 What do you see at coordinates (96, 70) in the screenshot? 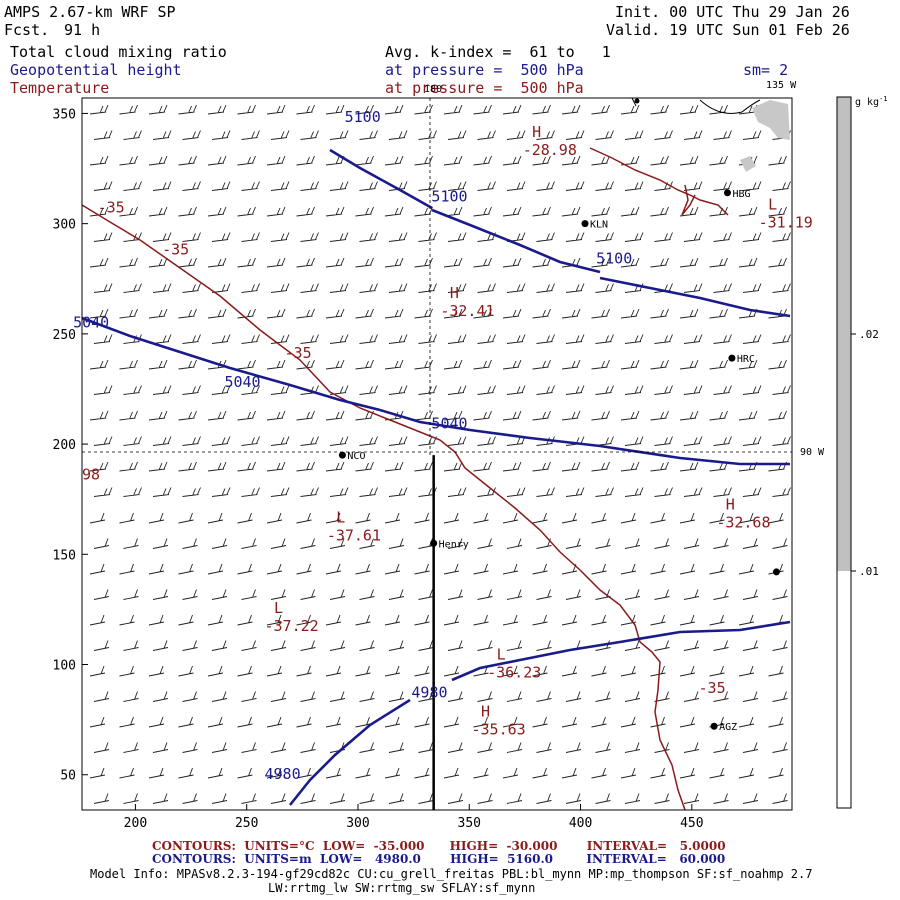
I see `field-geopotential: Geopotential height` at bounding box center [96, 70].